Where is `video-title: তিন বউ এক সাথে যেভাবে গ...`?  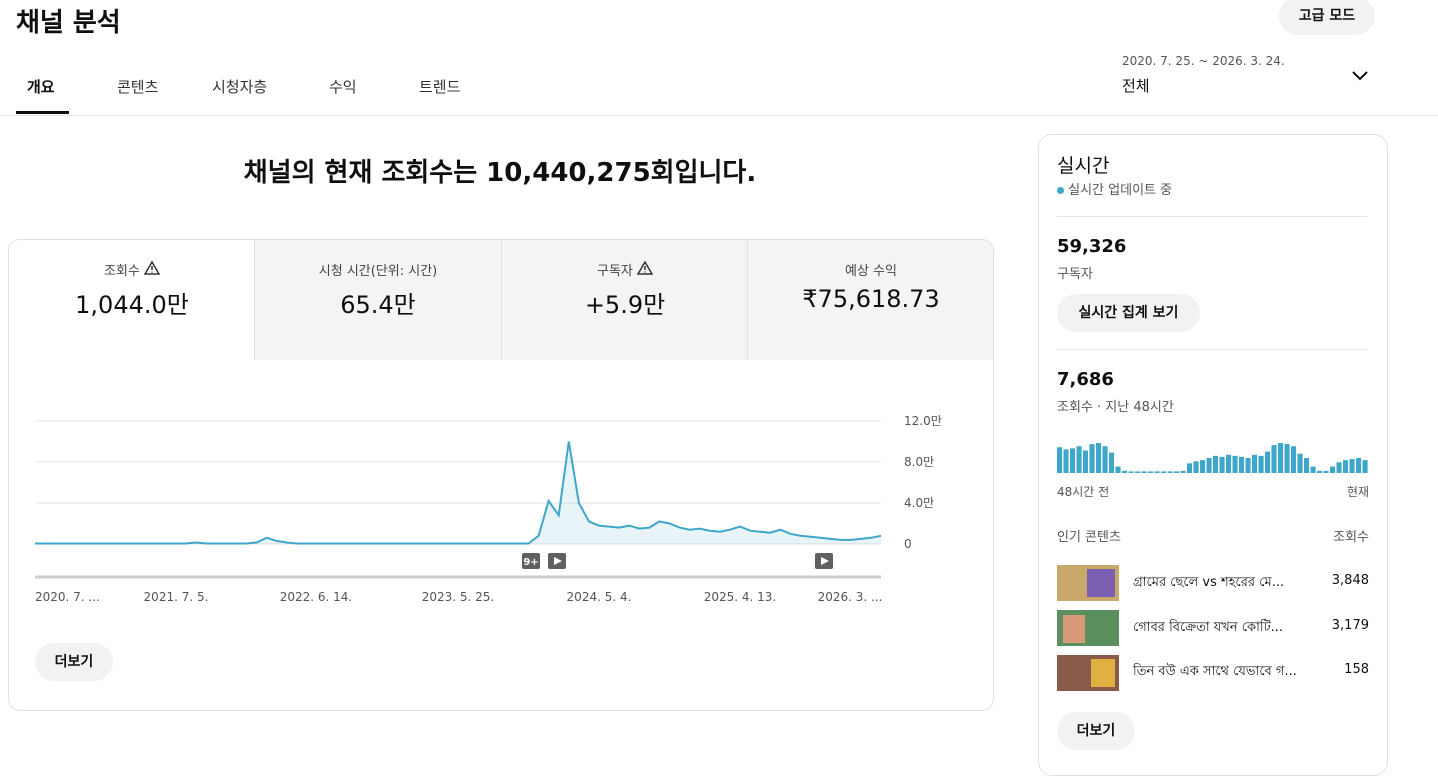
video-title: তিন বউ এক সাথে যেভাবে গ... is located at coordinates (1215, 671).